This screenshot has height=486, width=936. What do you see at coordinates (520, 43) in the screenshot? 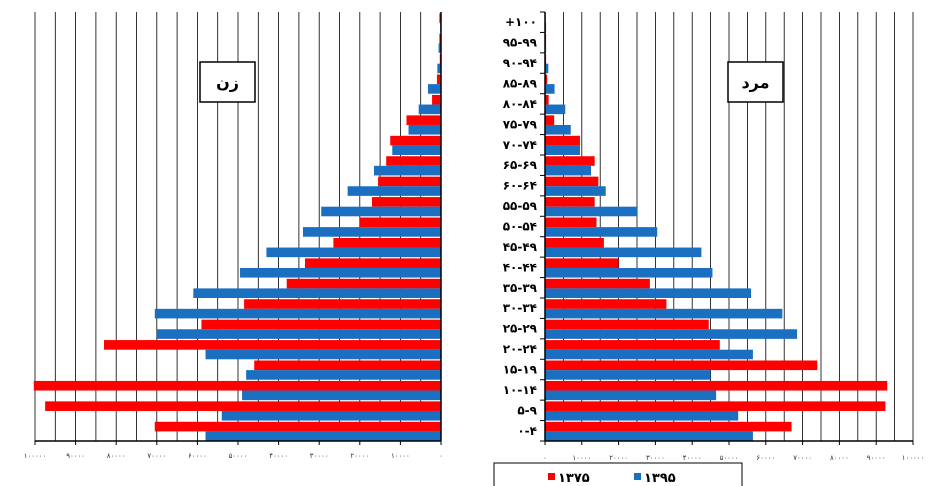
I see `age-group-label: ۹۵-۹۹` at bounding box center [520, 43].